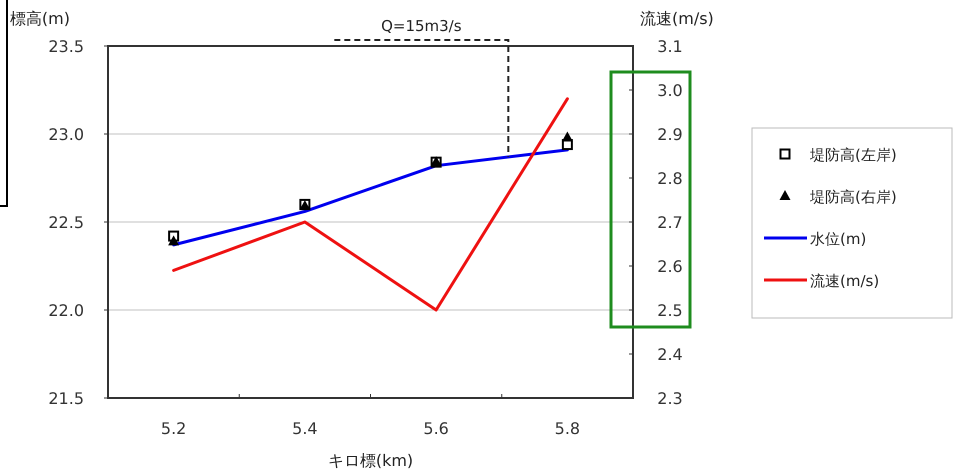  Describe the element at coordinates (371, 460) in the screenshot. I see `x-axis-title: キロ標(km)` at that location.